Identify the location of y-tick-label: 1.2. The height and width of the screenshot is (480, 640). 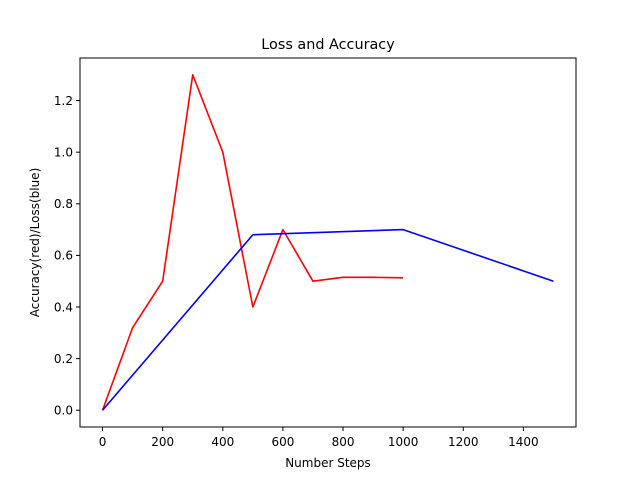
(63, 101).